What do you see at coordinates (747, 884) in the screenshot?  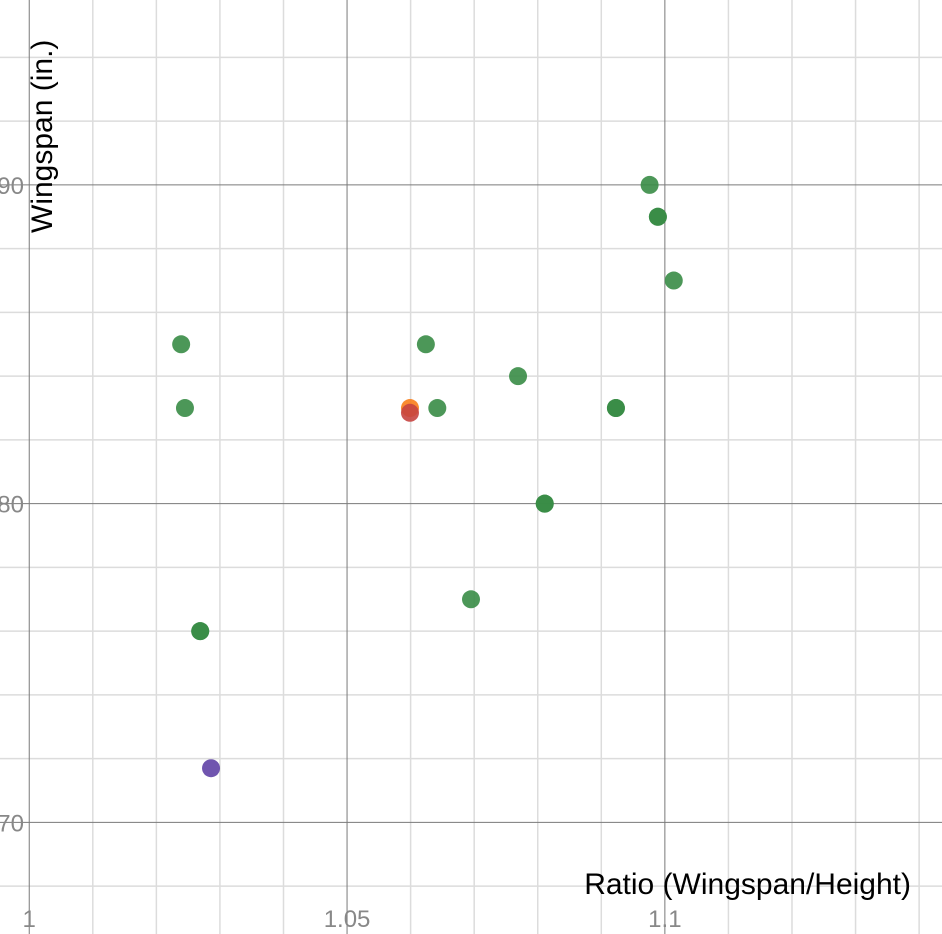 I see `x-axis-label: Ratio (Wingspan/Height)` at bounding box center [747, 884].